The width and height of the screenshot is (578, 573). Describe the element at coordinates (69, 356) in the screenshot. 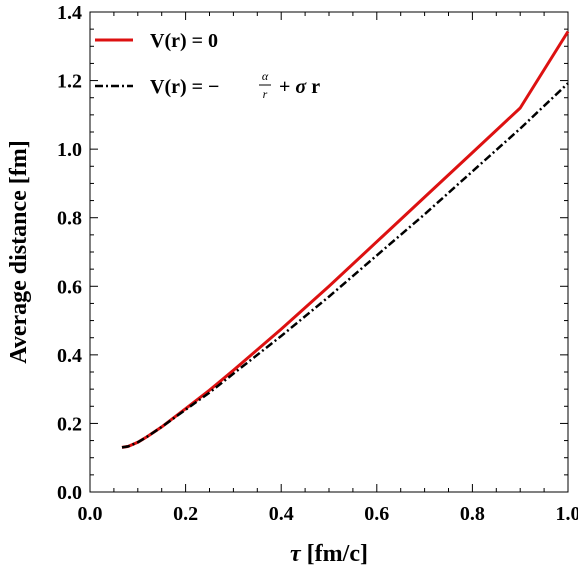

I see `y-tick-label: 0.4` at that location.